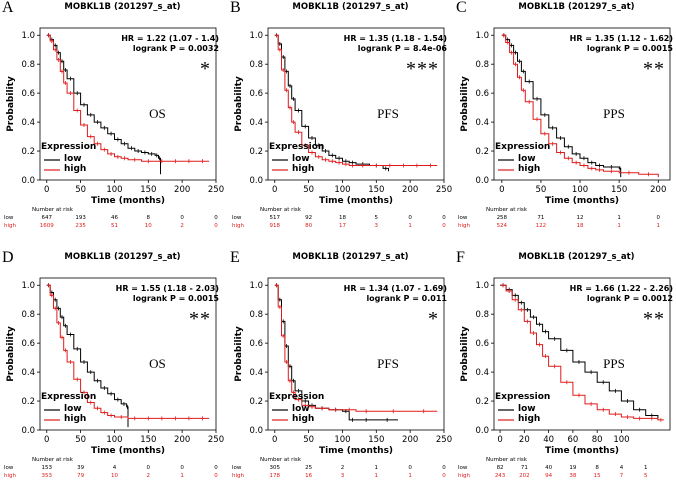 The width and height of the screenshot is (676, 498). I want to click on panel-label-C: C, so click(461, 8).